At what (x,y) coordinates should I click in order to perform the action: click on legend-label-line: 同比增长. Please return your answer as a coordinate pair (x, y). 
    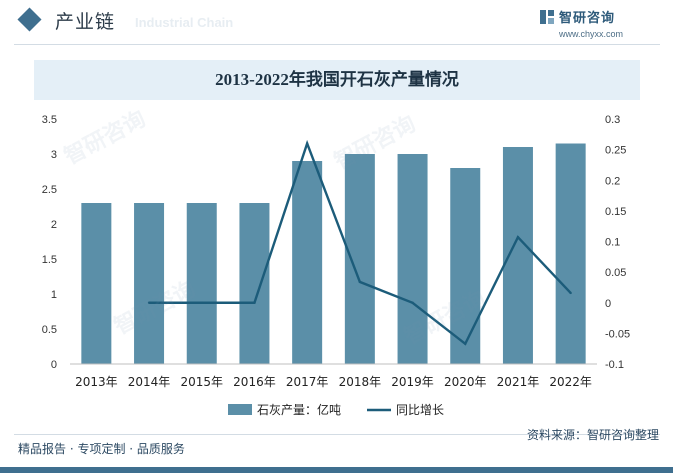
    Looking at the image, I should click on (420, 410).